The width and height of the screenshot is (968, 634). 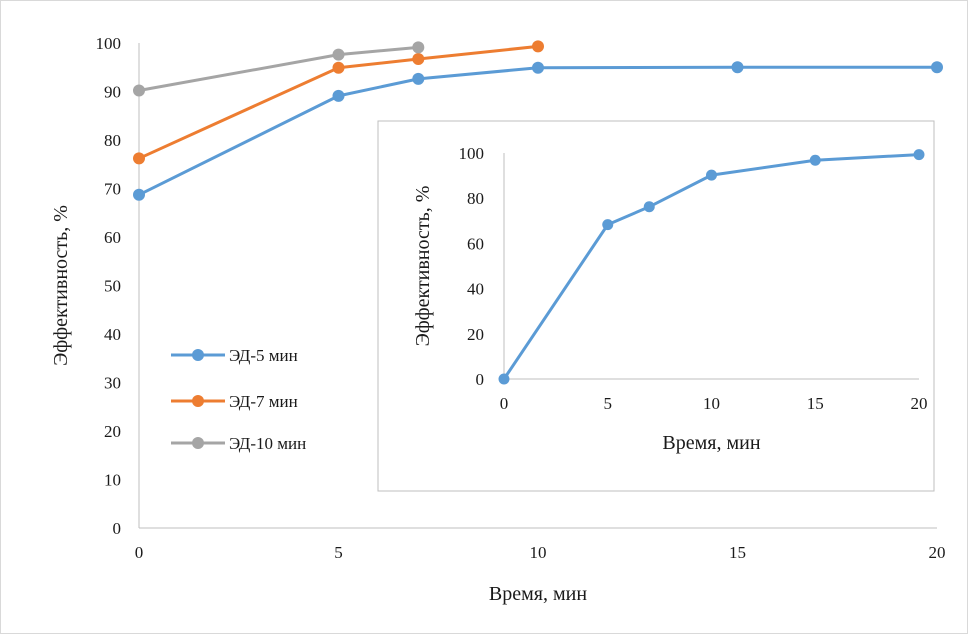 What do you see at coordinates (815, 403) in the screenshot?
I see `inset-x-tick-label: 15` at bounding box center [815, 403].